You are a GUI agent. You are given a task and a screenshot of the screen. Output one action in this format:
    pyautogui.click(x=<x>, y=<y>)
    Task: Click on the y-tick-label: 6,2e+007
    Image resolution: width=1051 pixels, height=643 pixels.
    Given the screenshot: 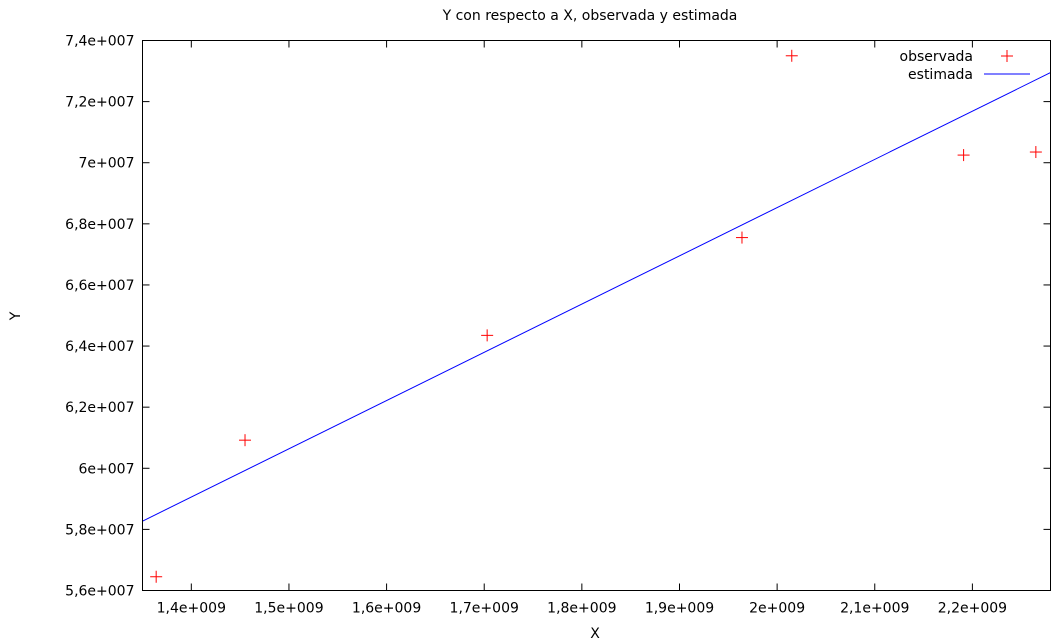 What is the action you would take?
    pyautogui.click(x=99, y=408)
    